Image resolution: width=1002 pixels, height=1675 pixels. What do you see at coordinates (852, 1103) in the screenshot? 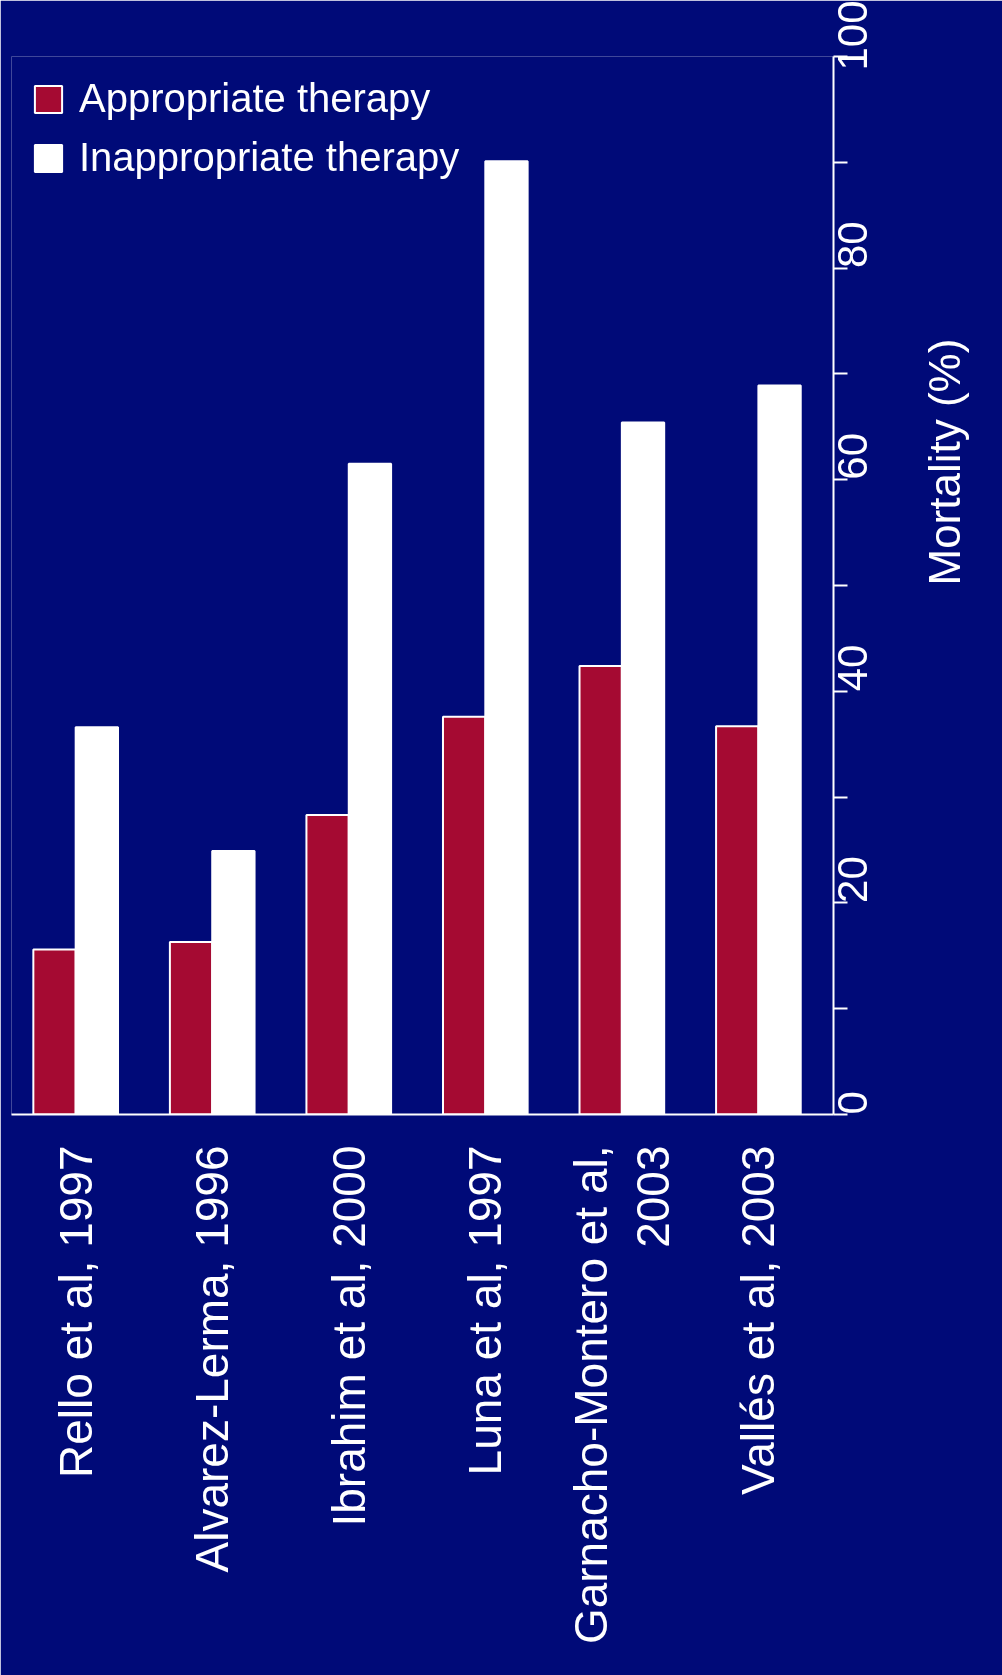
I see `y-tick-label: 0` at bounding box center [852, 1103].